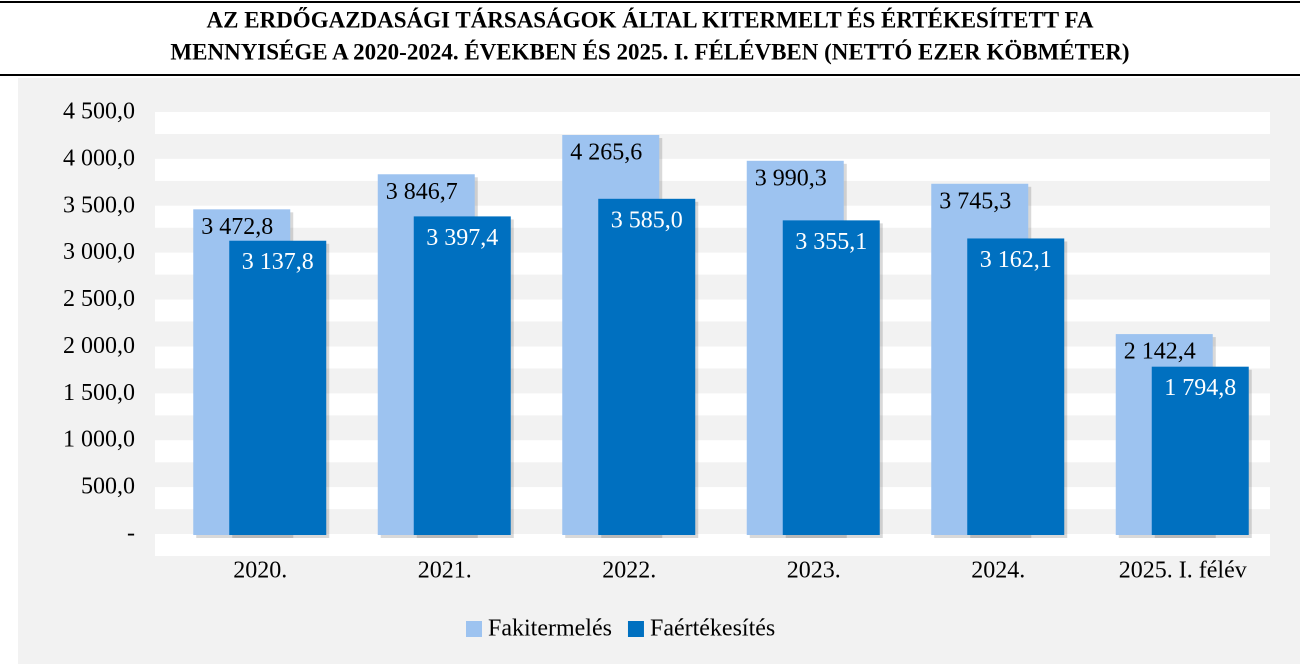 This screenshot has height=664, width=1300. I want to click on data-label: 3 137,8, so click(278, 262).